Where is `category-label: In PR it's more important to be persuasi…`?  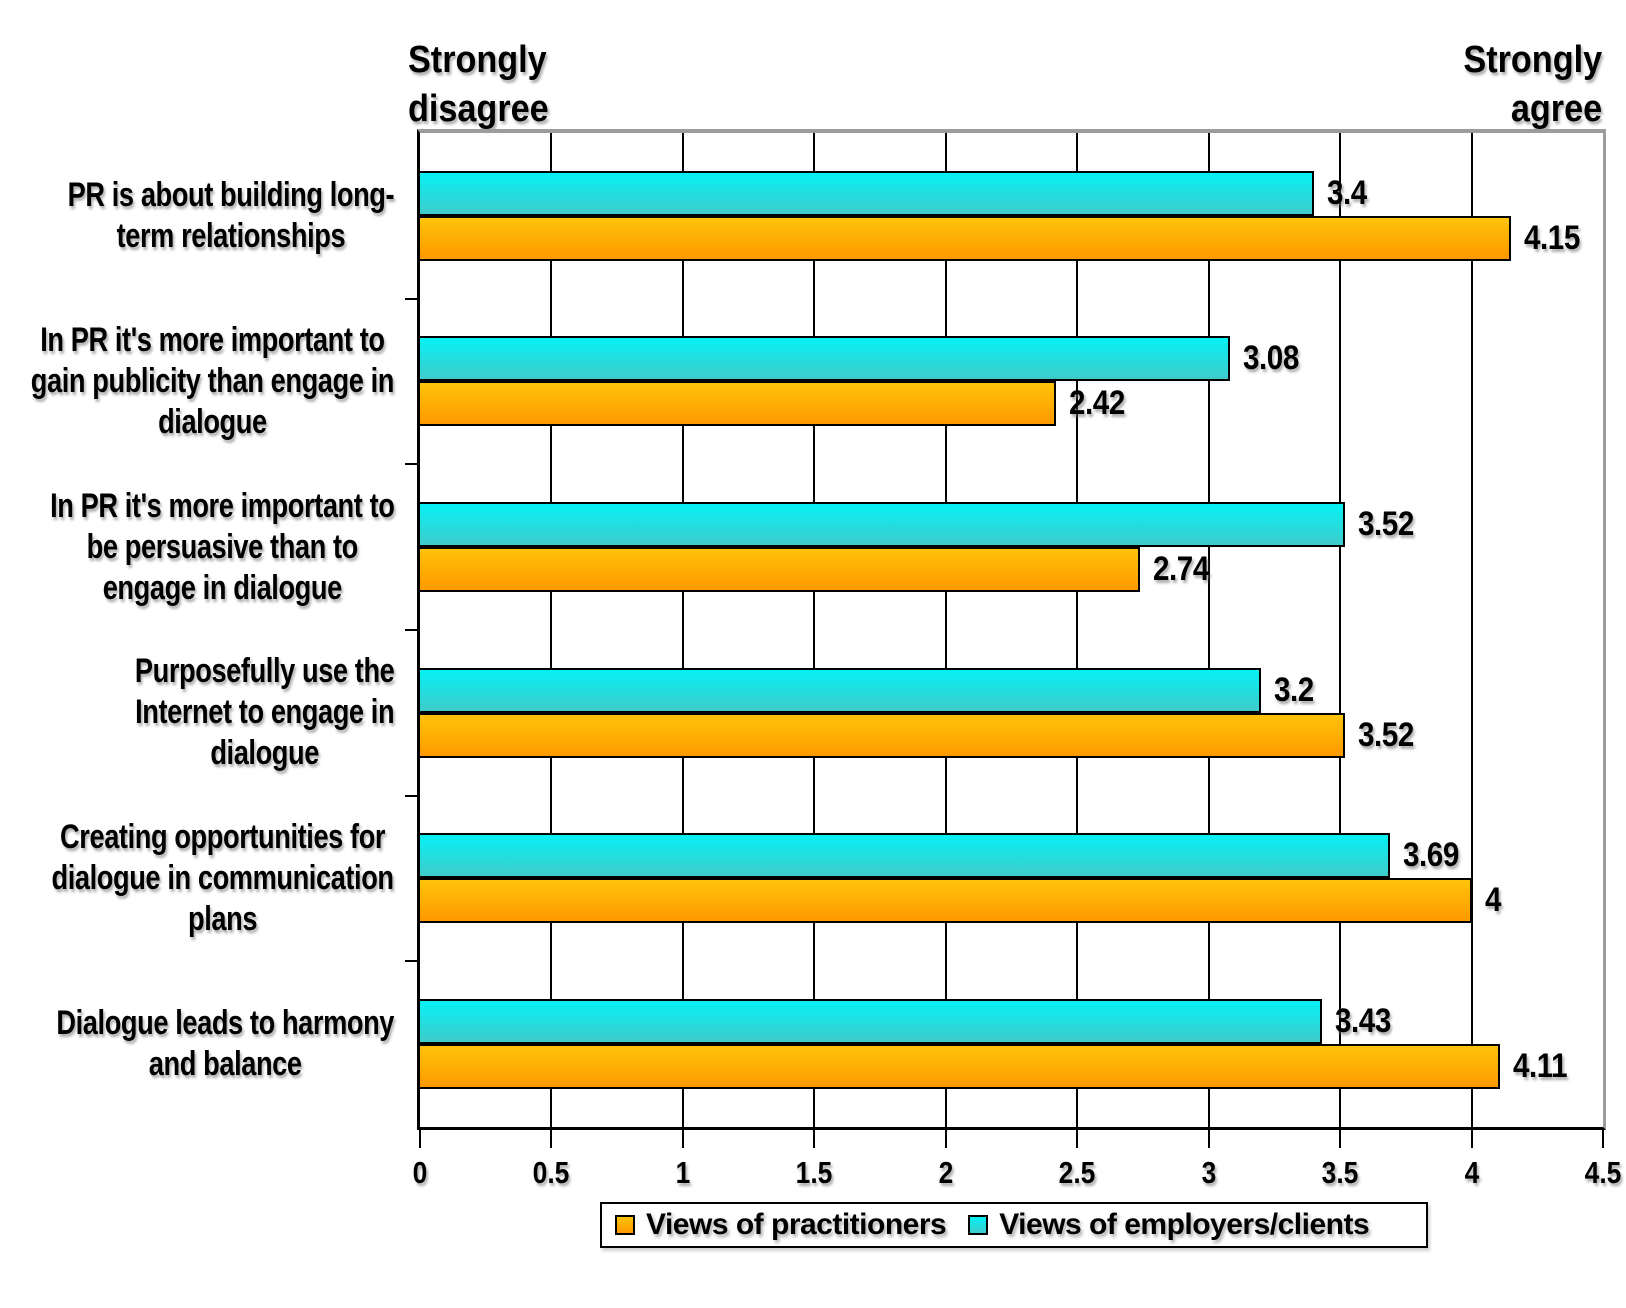
category-label: In PR it's more important to be persuasi… is located at coordinates (222, 546).